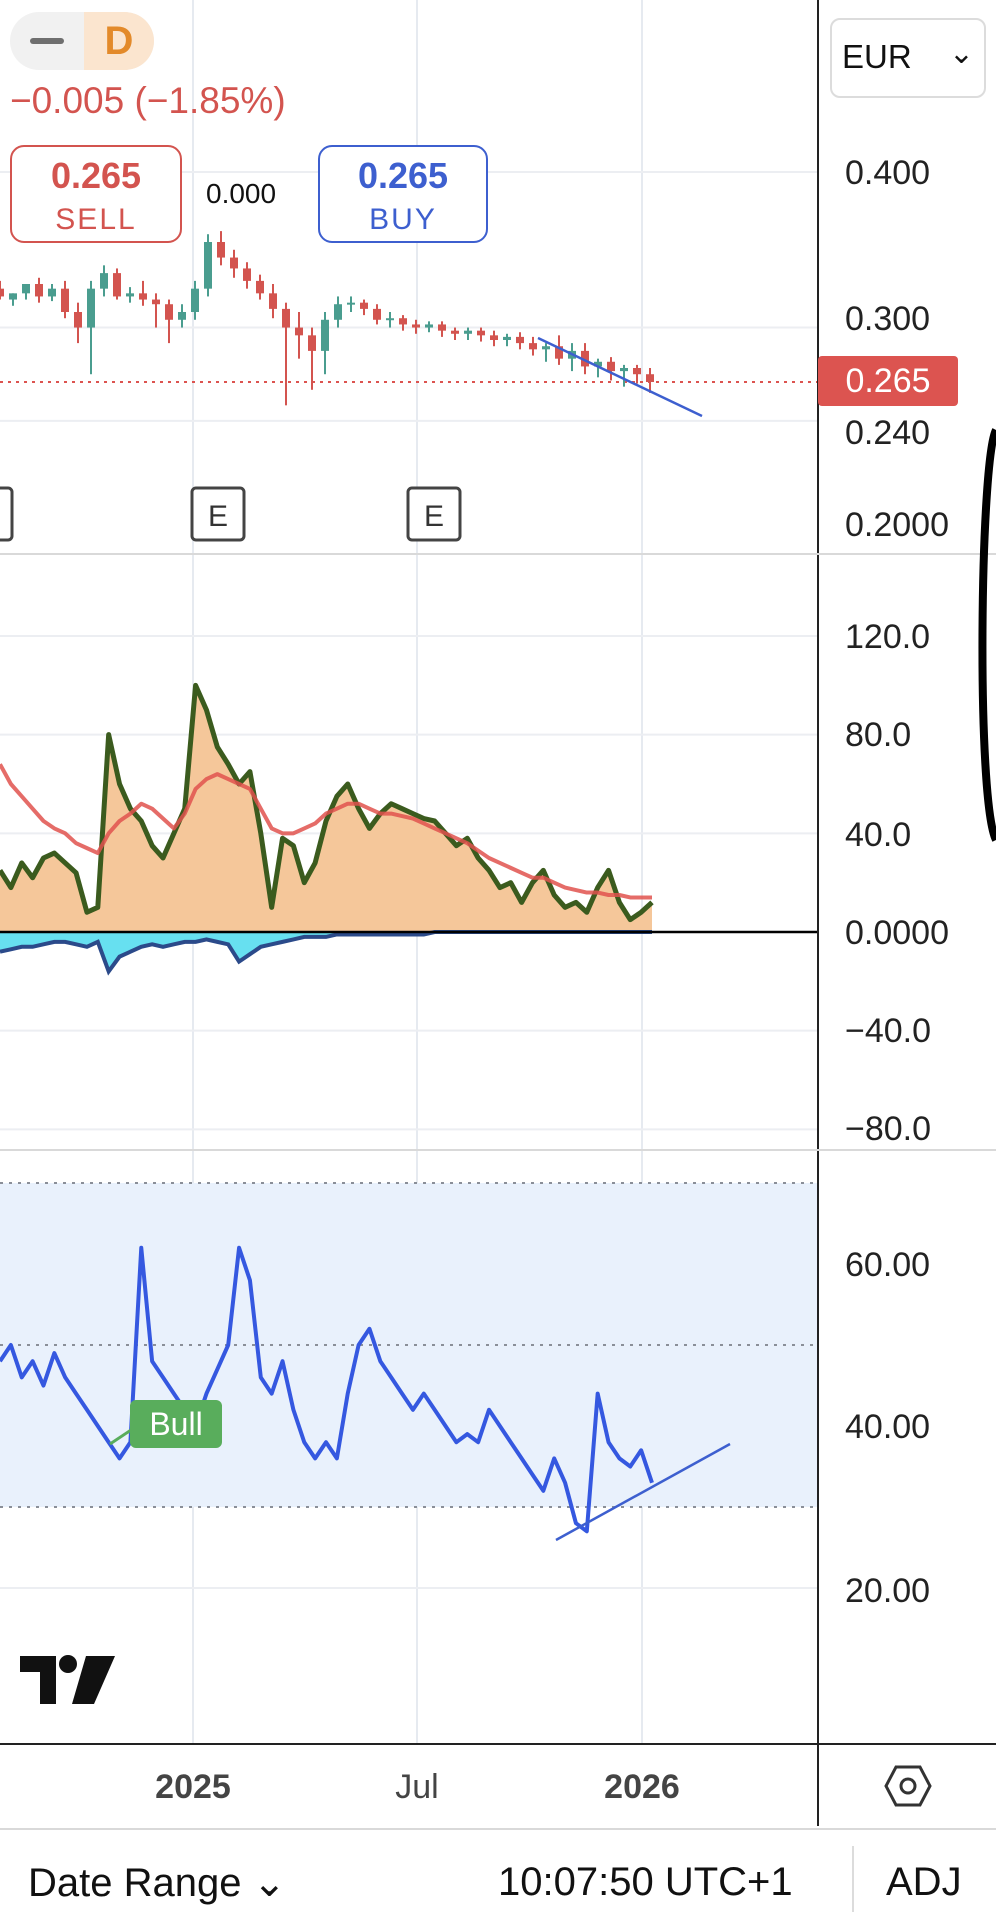 This screenshot has width=996, height=1928. What do you see at coordinates (878, 835) in the screenshot?
I see `oscillator-axis-label: 40.0` at bounding box center [878, 835].